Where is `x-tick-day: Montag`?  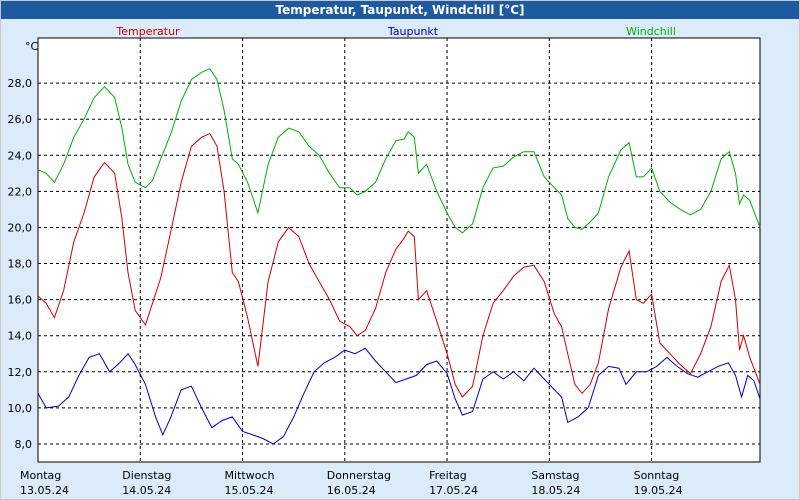
x-tick-day: Montag is located at coordinates (40, 475).